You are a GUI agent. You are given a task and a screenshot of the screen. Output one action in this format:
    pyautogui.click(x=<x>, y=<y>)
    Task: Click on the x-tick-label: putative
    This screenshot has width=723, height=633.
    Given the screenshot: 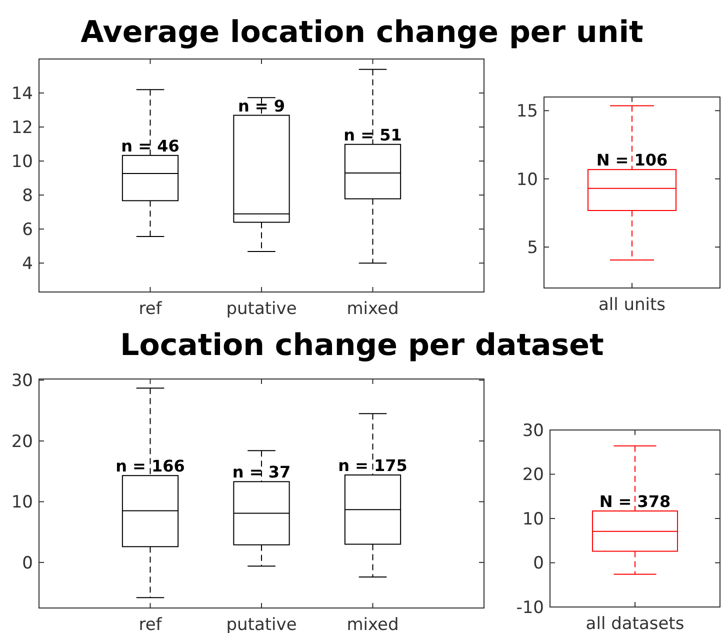 What is the action you would take?
    pyautogui.click(x=261, y=309)
    